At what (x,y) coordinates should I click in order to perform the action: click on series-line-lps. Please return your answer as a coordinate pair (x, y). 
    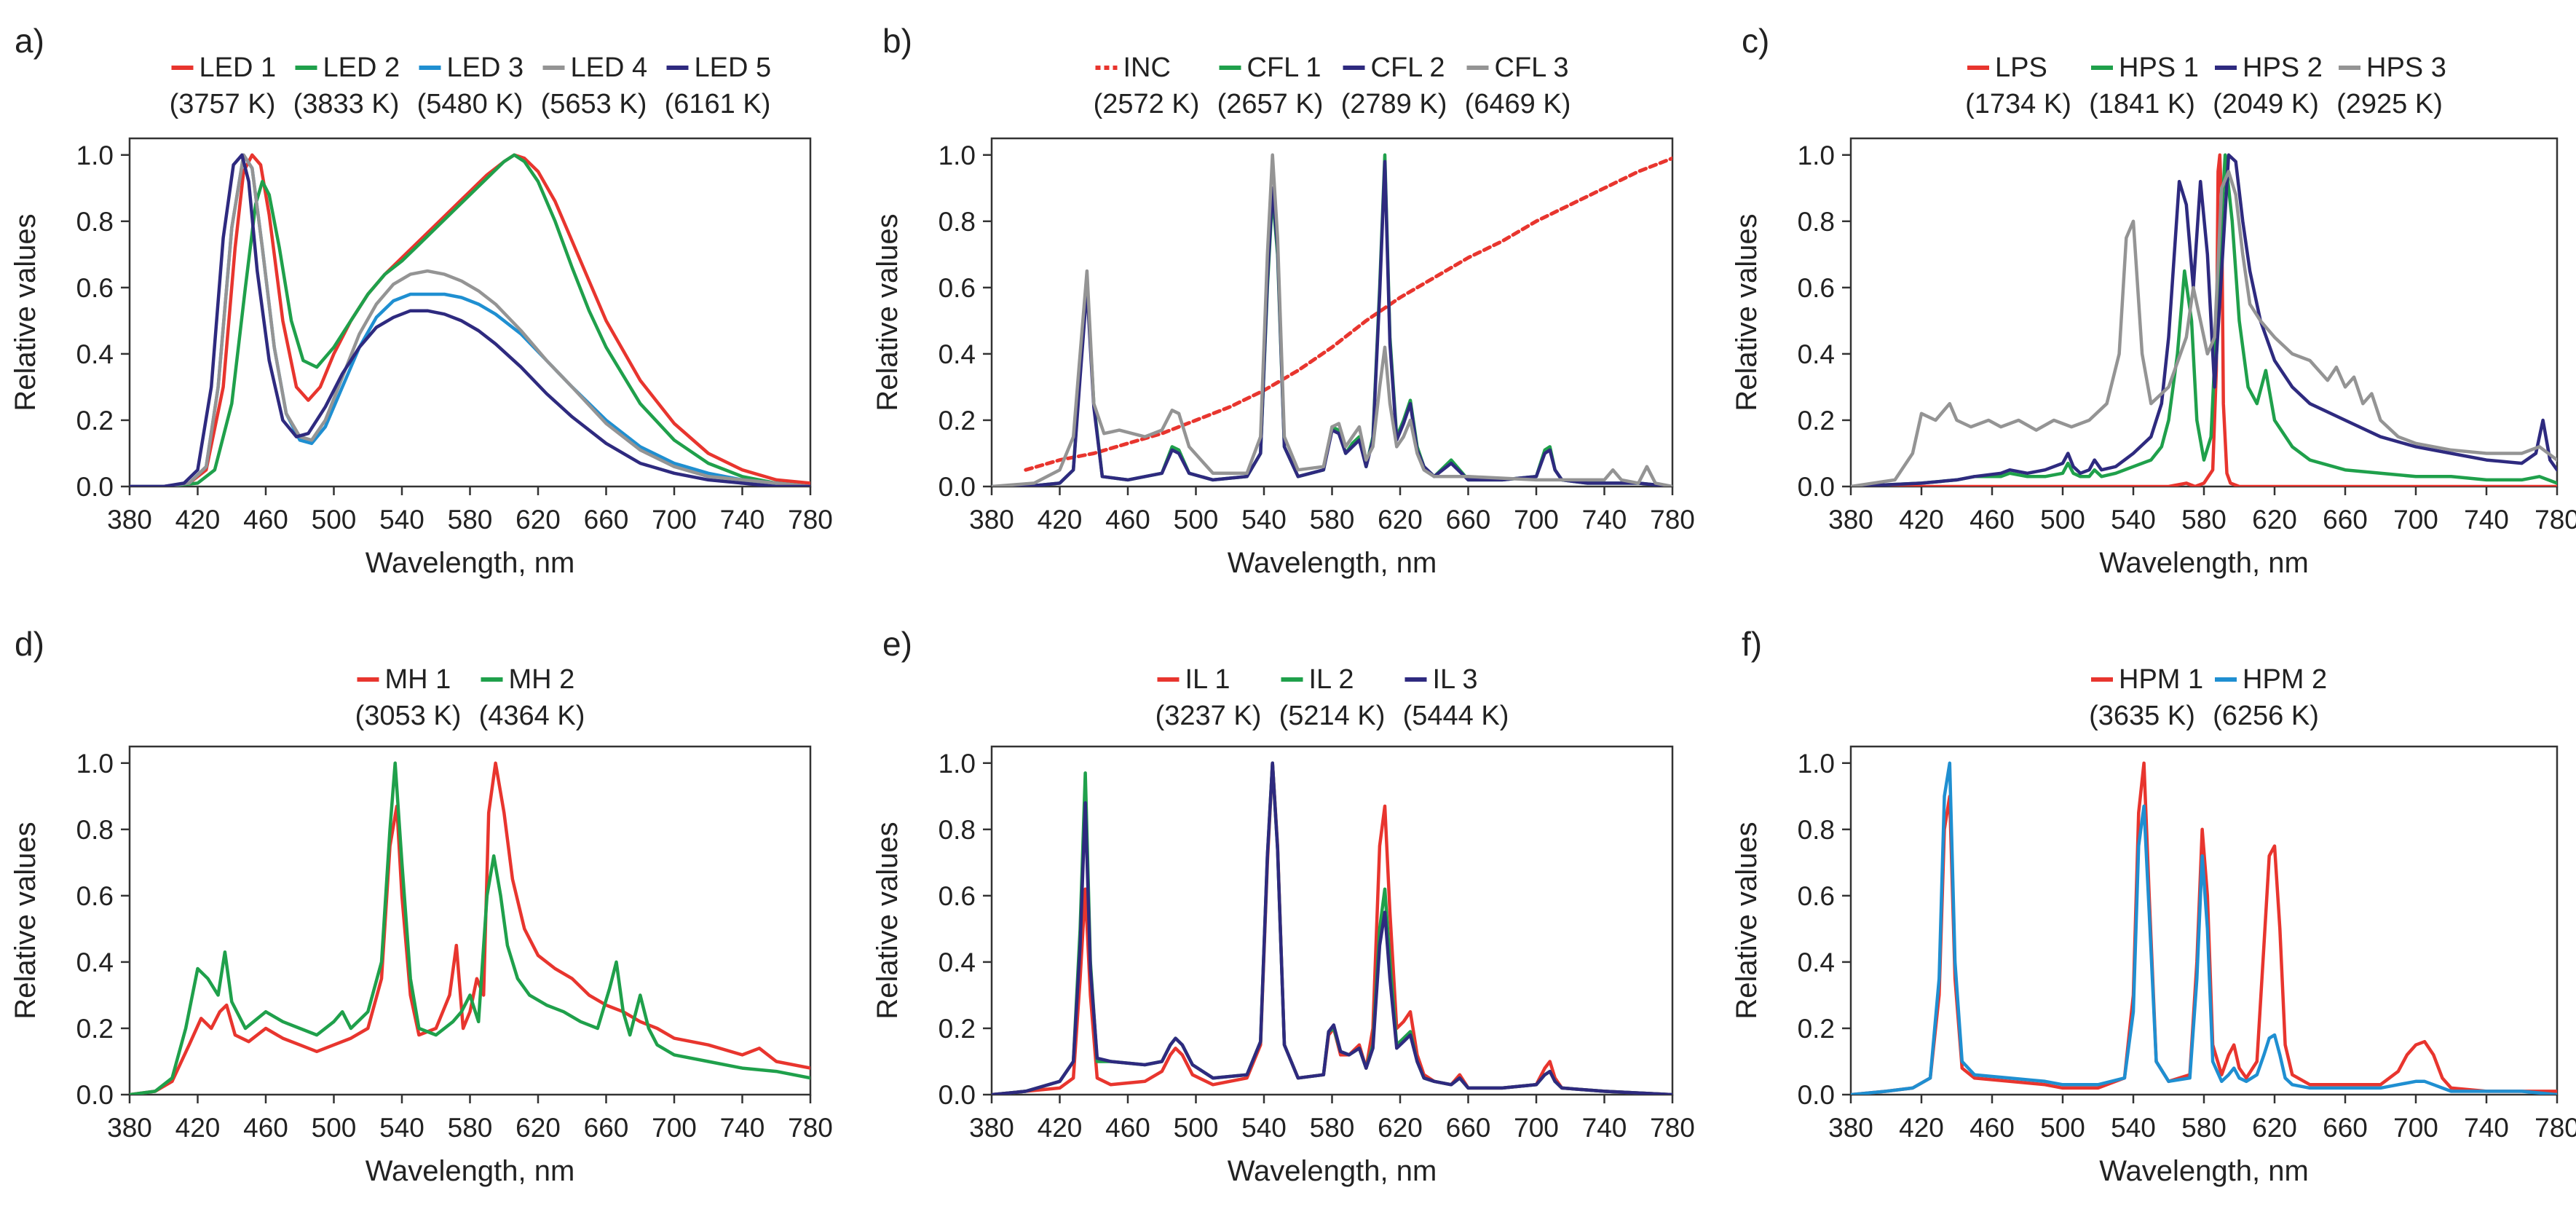
    Looking at the image, I should click on (2204, 320).